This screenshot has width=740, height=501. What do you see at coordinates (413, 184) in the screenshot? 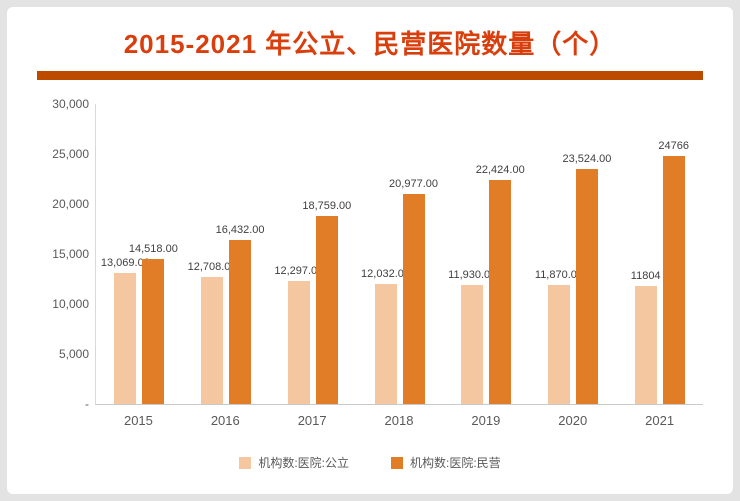
I see `bar-value-label: 20,977.00` at bounding box center [413, 184].